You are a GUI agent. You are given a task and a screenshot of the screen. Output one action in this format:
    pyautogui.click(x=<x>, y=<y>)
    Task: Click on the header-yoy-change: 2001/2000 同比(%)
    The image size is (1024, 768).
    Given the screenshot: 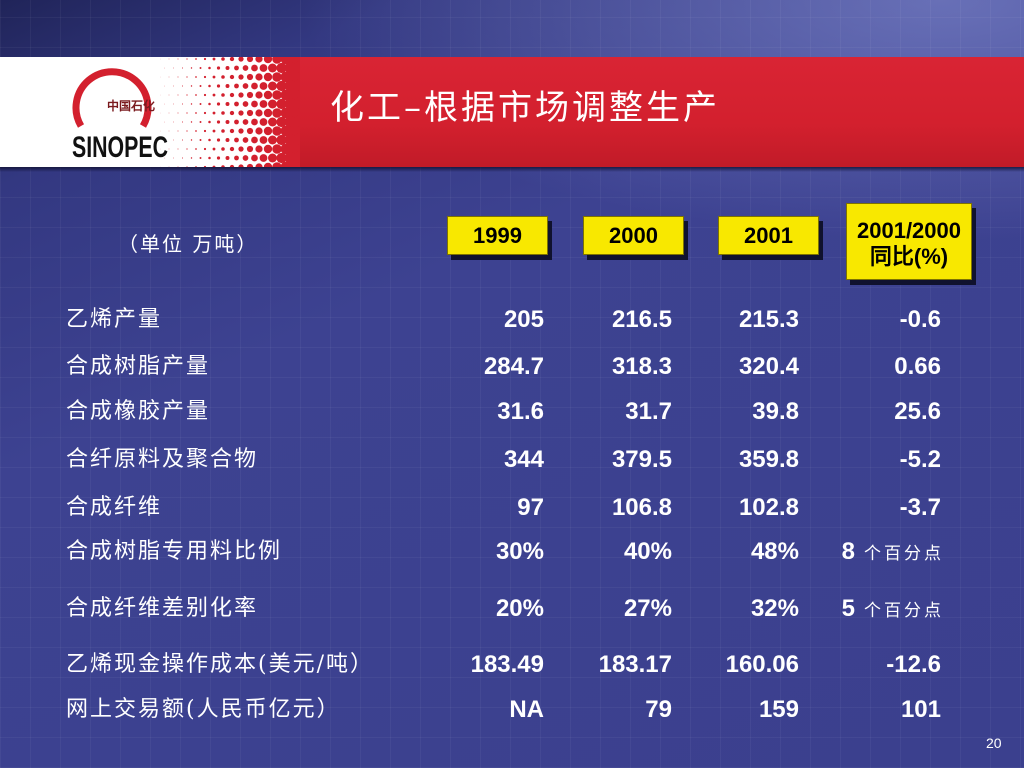 What is the action you would take?
    pyautogui.click(x=909, y=241)
    